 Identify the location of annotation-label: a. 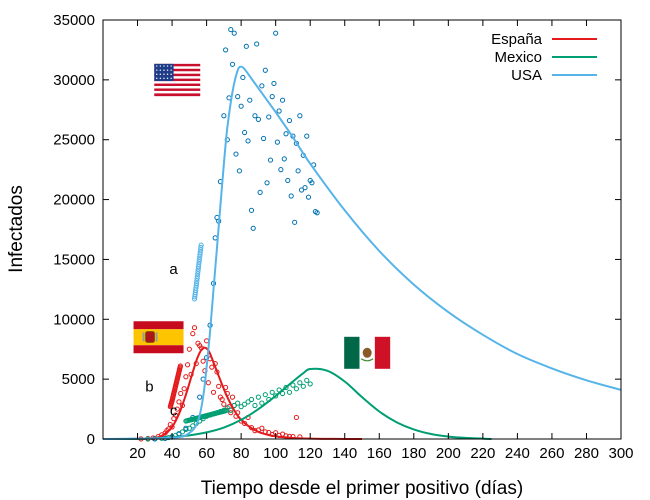
(173, 269).